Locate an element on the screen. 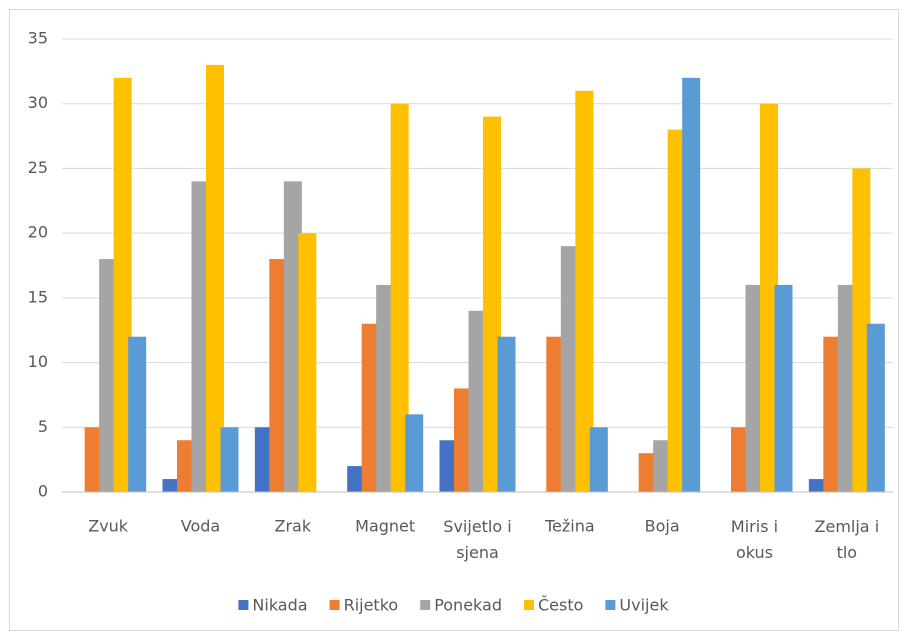 The height and width of the screenshot is (639, 908). y-tick-label: 5 is located at coordinates (43, 426).